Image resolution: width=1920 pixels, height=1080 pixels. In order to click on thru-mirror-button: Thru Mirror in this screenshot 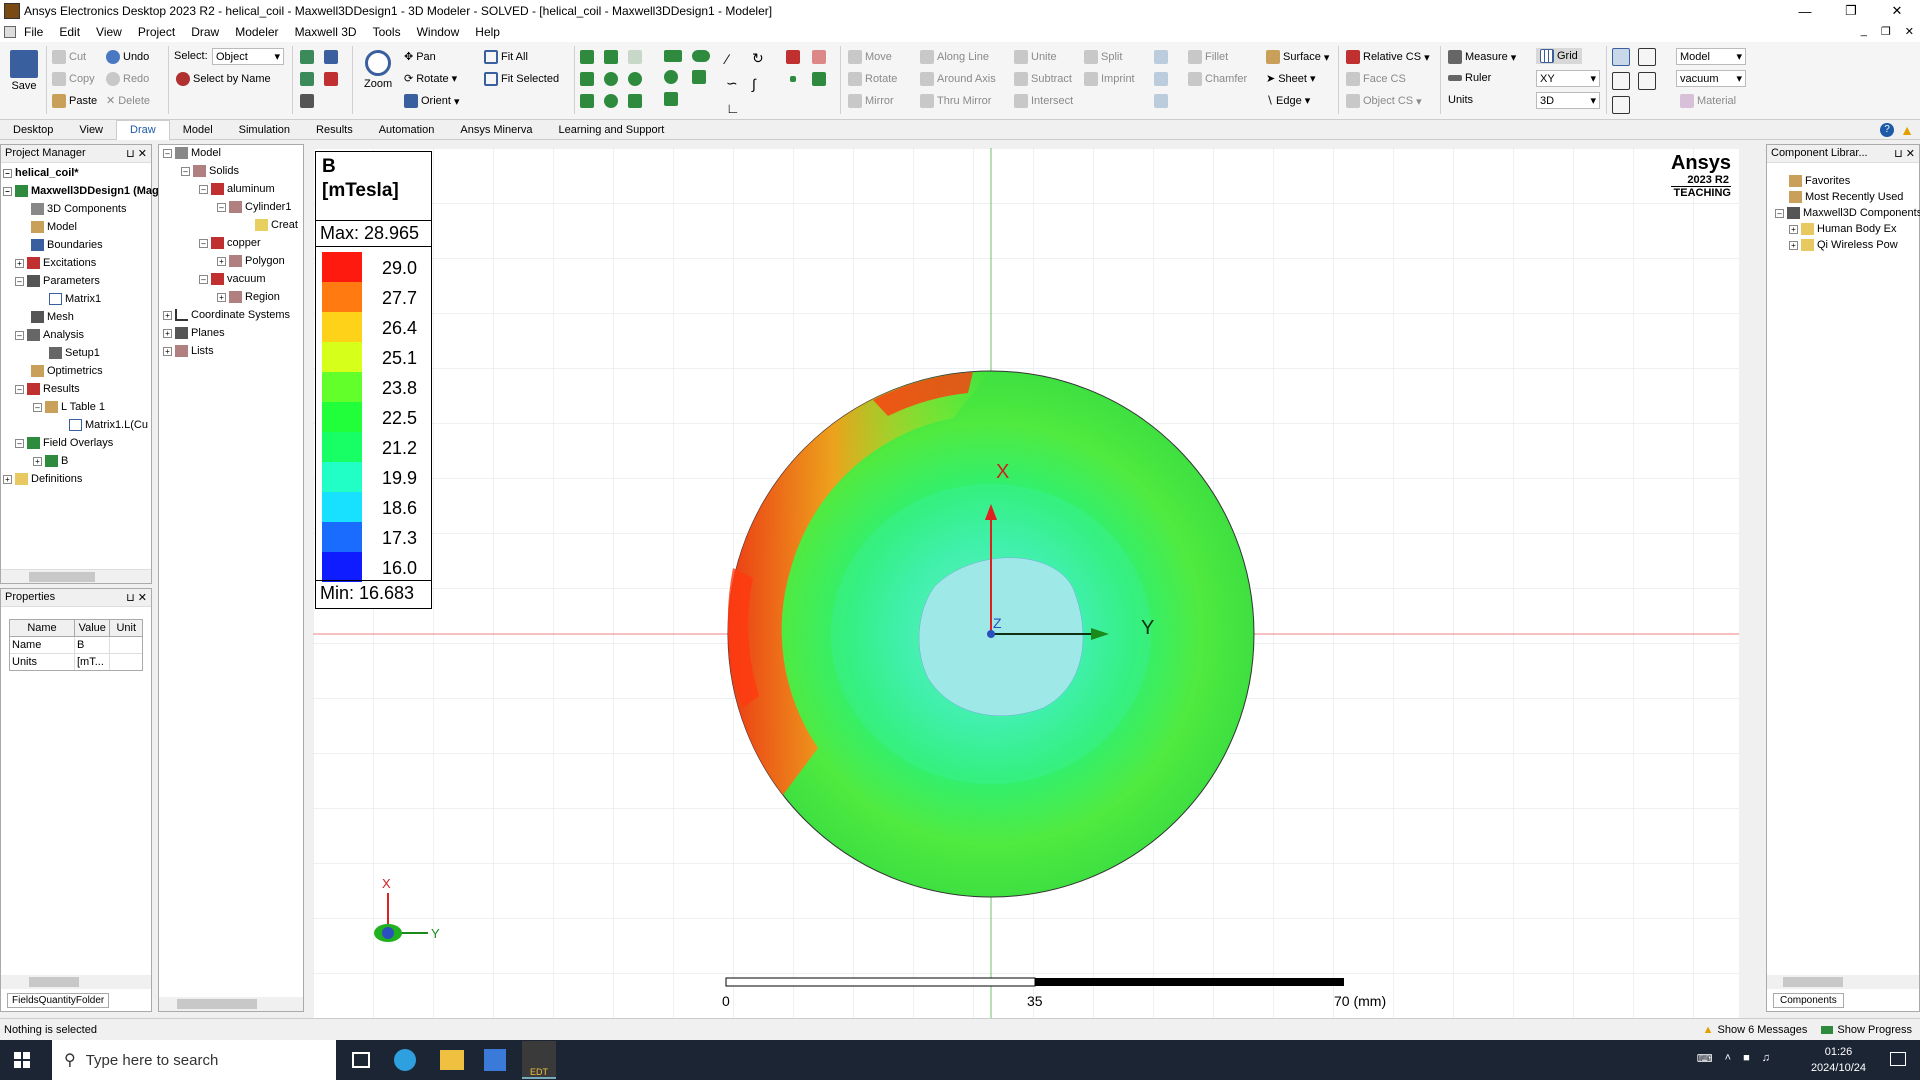, I will do `click(955, 101)`.